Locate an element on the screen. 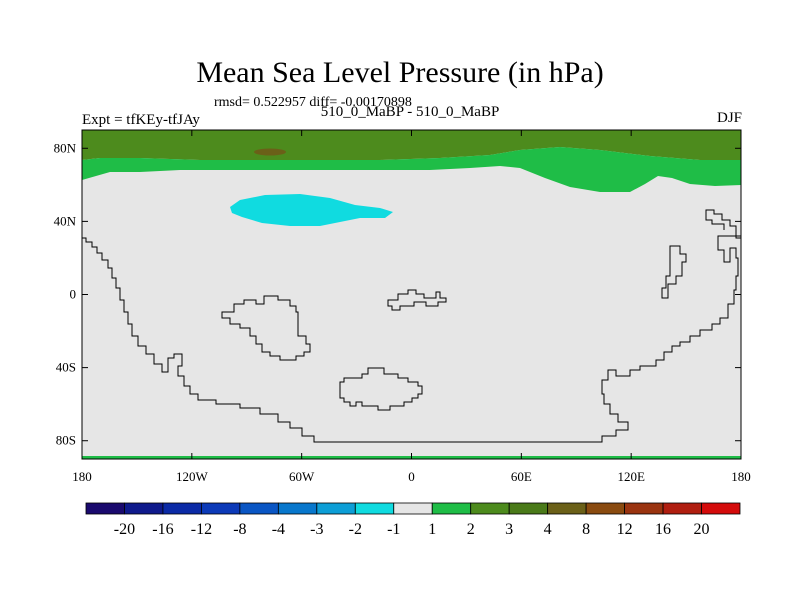 The height and width of the screenshot is (600, 800). lat-tick-label: 40S is located at coordinates (66, 367).